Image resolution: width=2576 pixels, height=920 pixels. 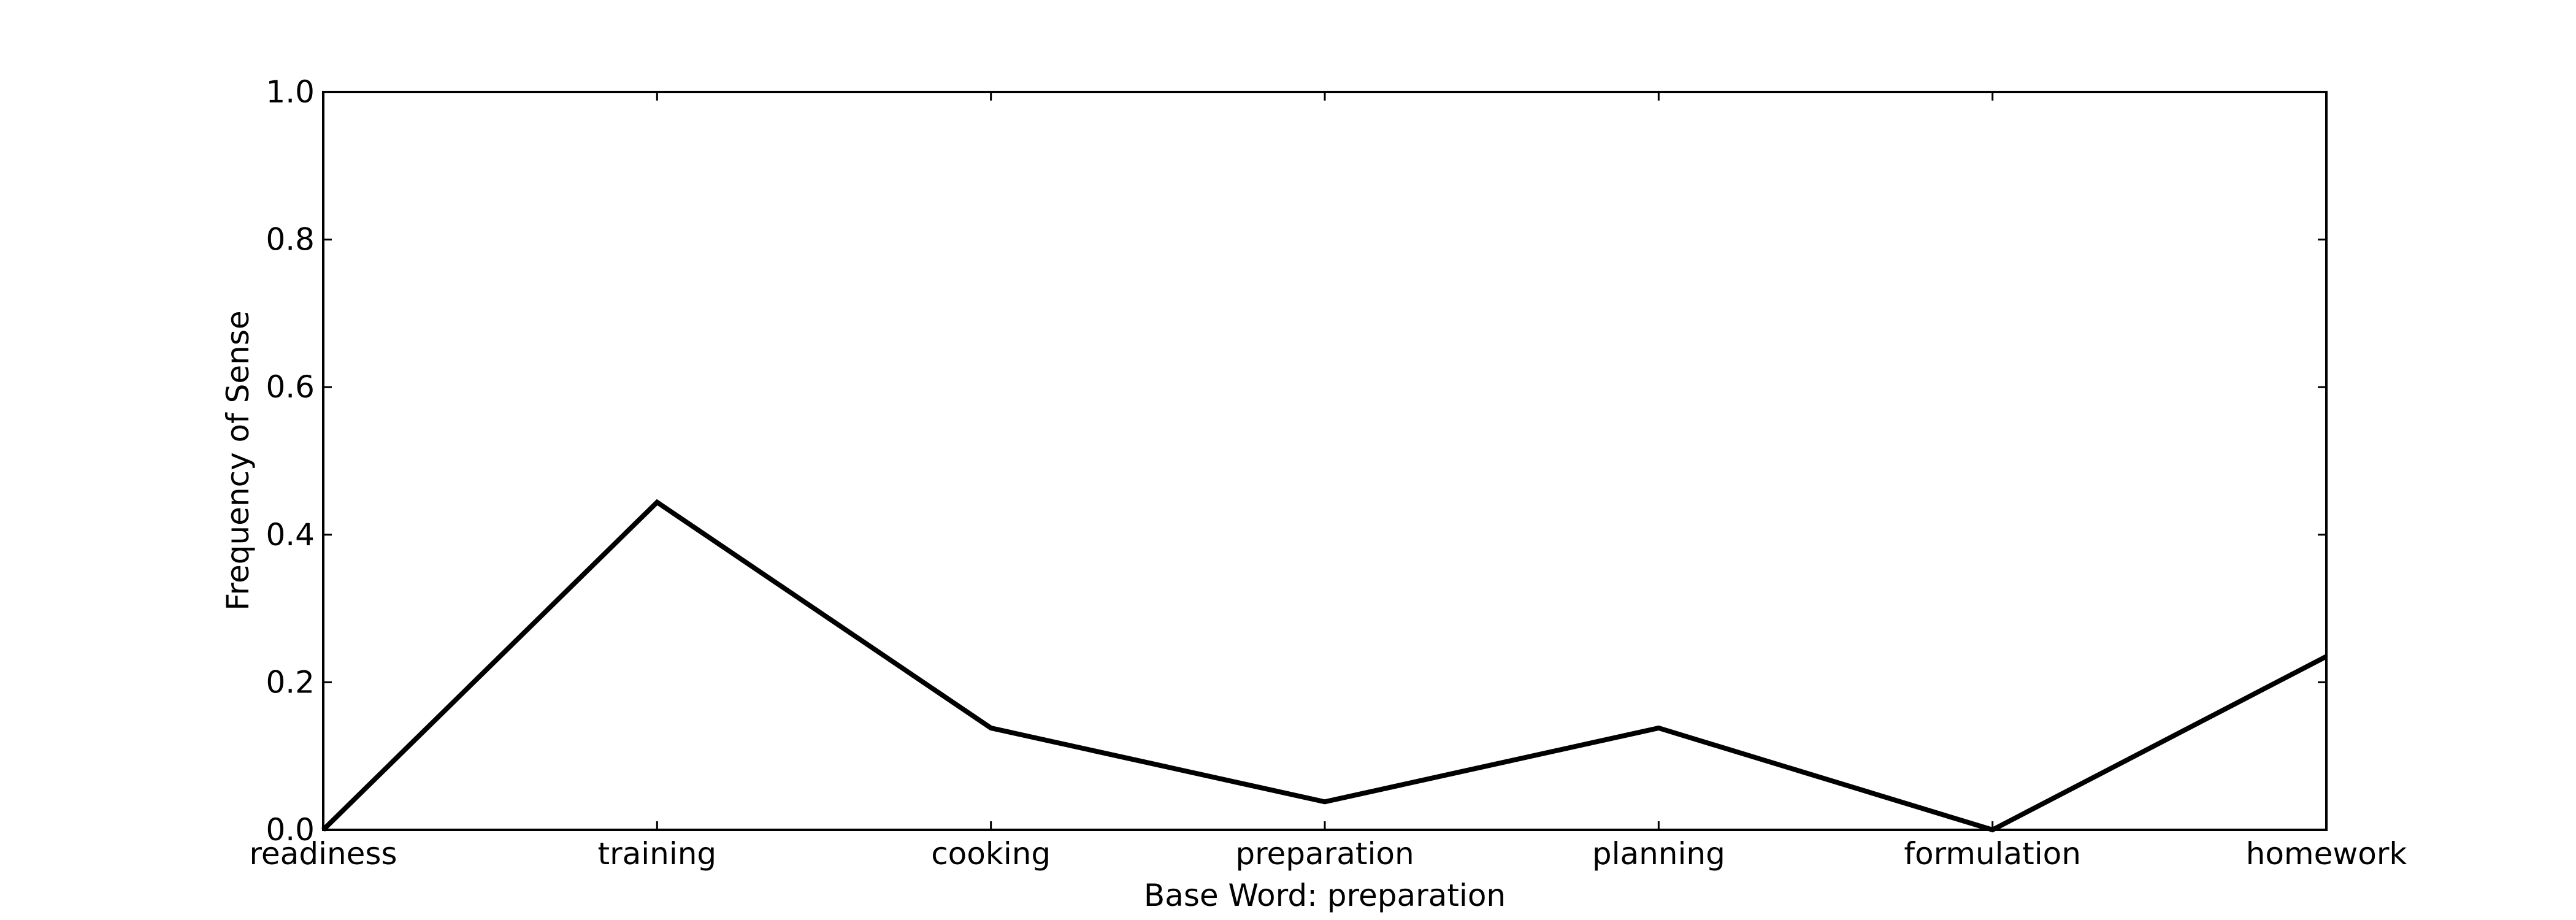 I want to click on x-tick-label: formulation, so click(x=1992, y=854).